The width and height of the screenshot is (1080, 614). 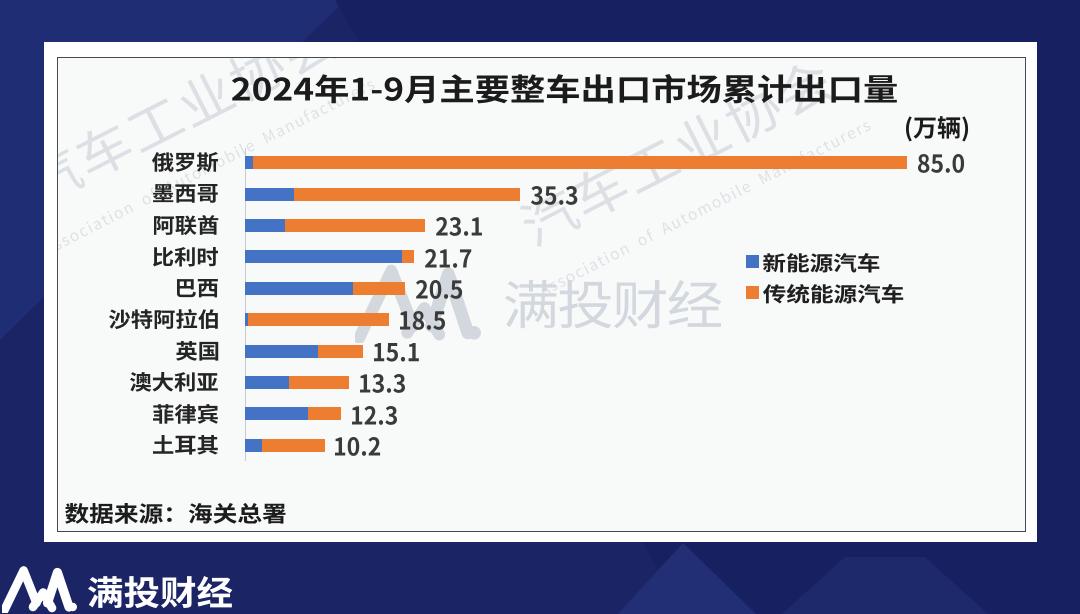 I want to click on category-label: 菲律宾, so click(x=185, y=414).